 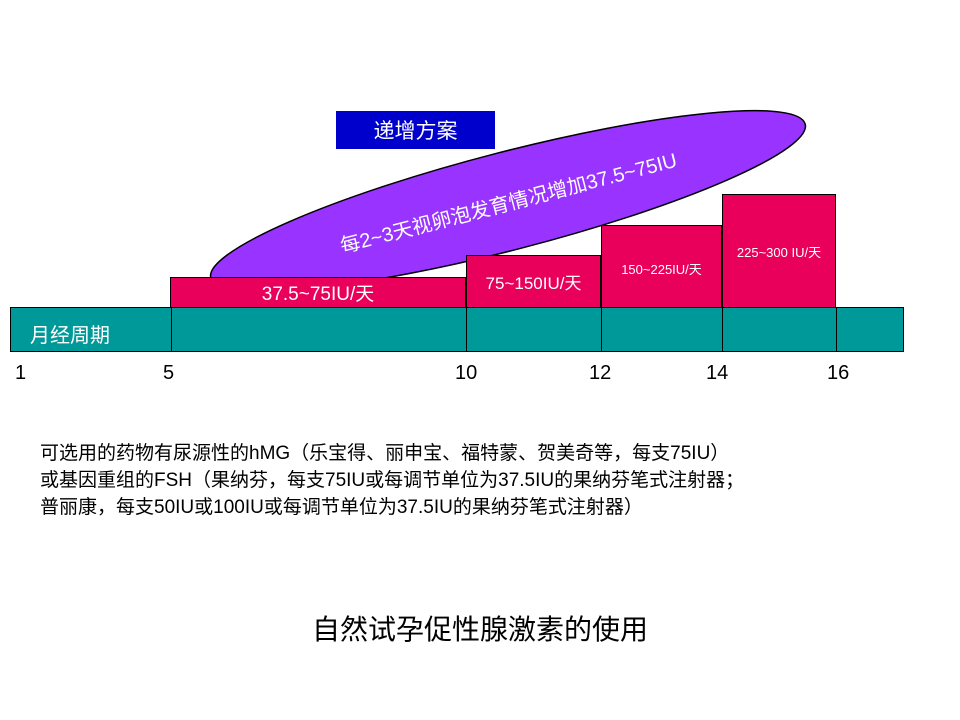 I want to click on page-title: 自然试孕促性腺激素的使用, so click(x=479, y=629).